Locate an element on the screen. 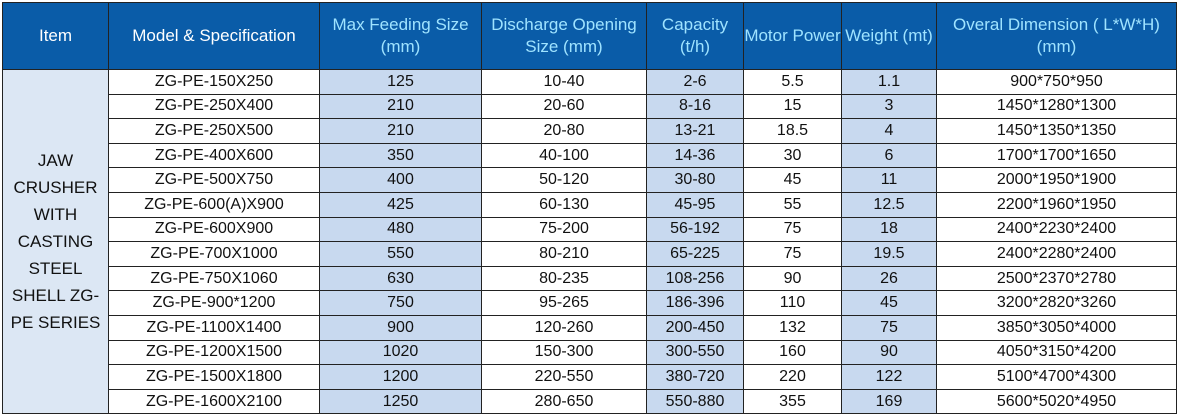  table-cell: 15 is located at coordinates (792, 106).